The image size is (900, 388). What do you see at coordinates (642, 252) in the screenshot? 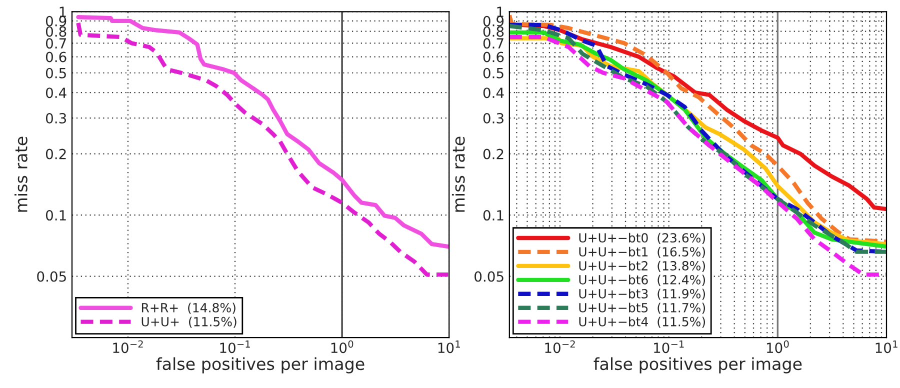
I see `legend-label: U+U+−bt1 (16.5%)` at bounding box center [642, 252].